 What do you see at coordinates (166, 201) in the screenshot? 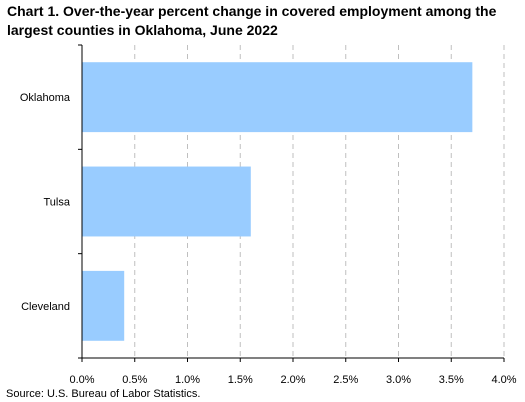
I see `bar-tulsa` at bounding box center [166, 201].